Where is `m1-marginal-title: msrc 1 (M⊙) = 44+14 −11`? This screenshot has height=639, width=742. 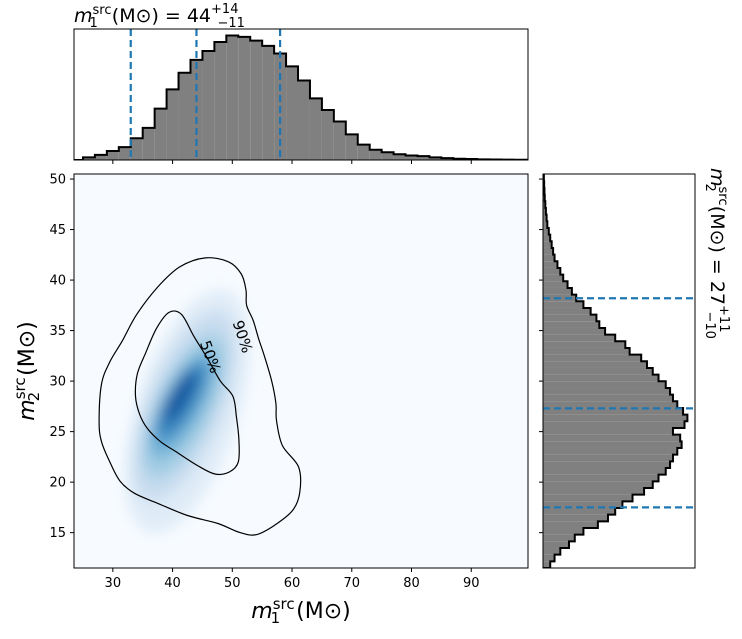
m1-marginal-title: msrc 1 (M⊙) = 44+14 −11 is located at coordinates (159, 16).